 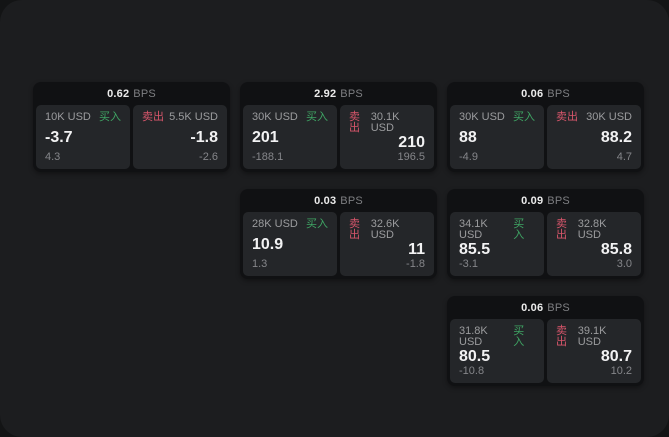 I want to click on buy-panel-top: 31.8K USD 买入, so click(x=497, y=337).